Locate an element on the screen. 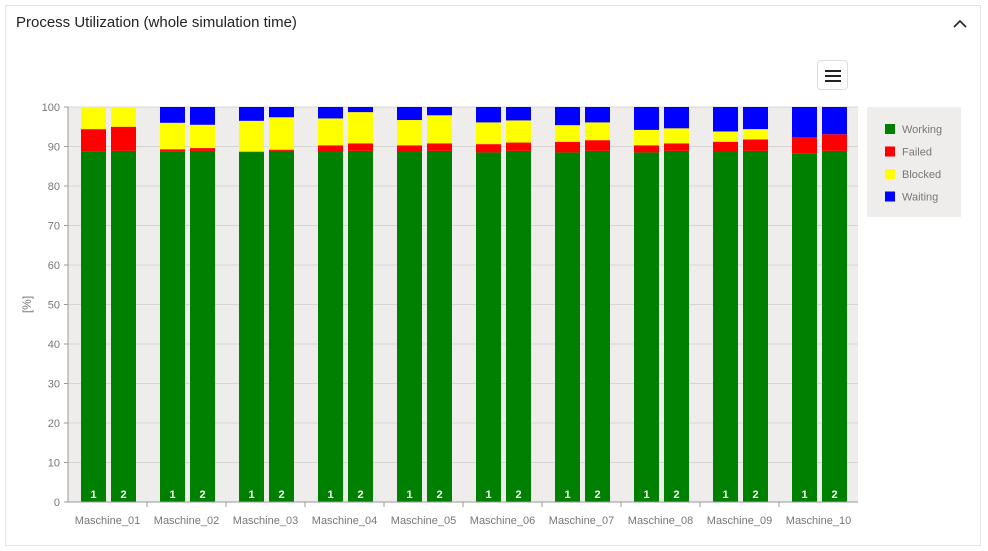  x-tick-label: Maschine_10 is located at coordinates (818, 521).